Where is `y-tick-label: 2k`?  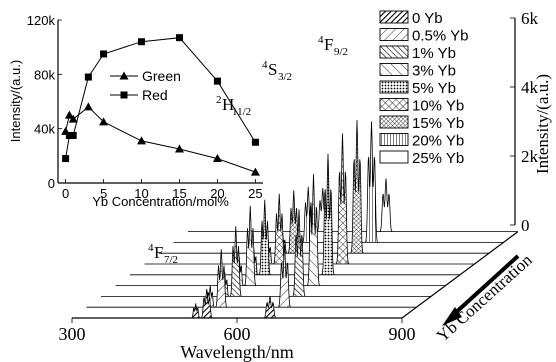
y-tick-label: 2k is located at coordinates (530, 156).